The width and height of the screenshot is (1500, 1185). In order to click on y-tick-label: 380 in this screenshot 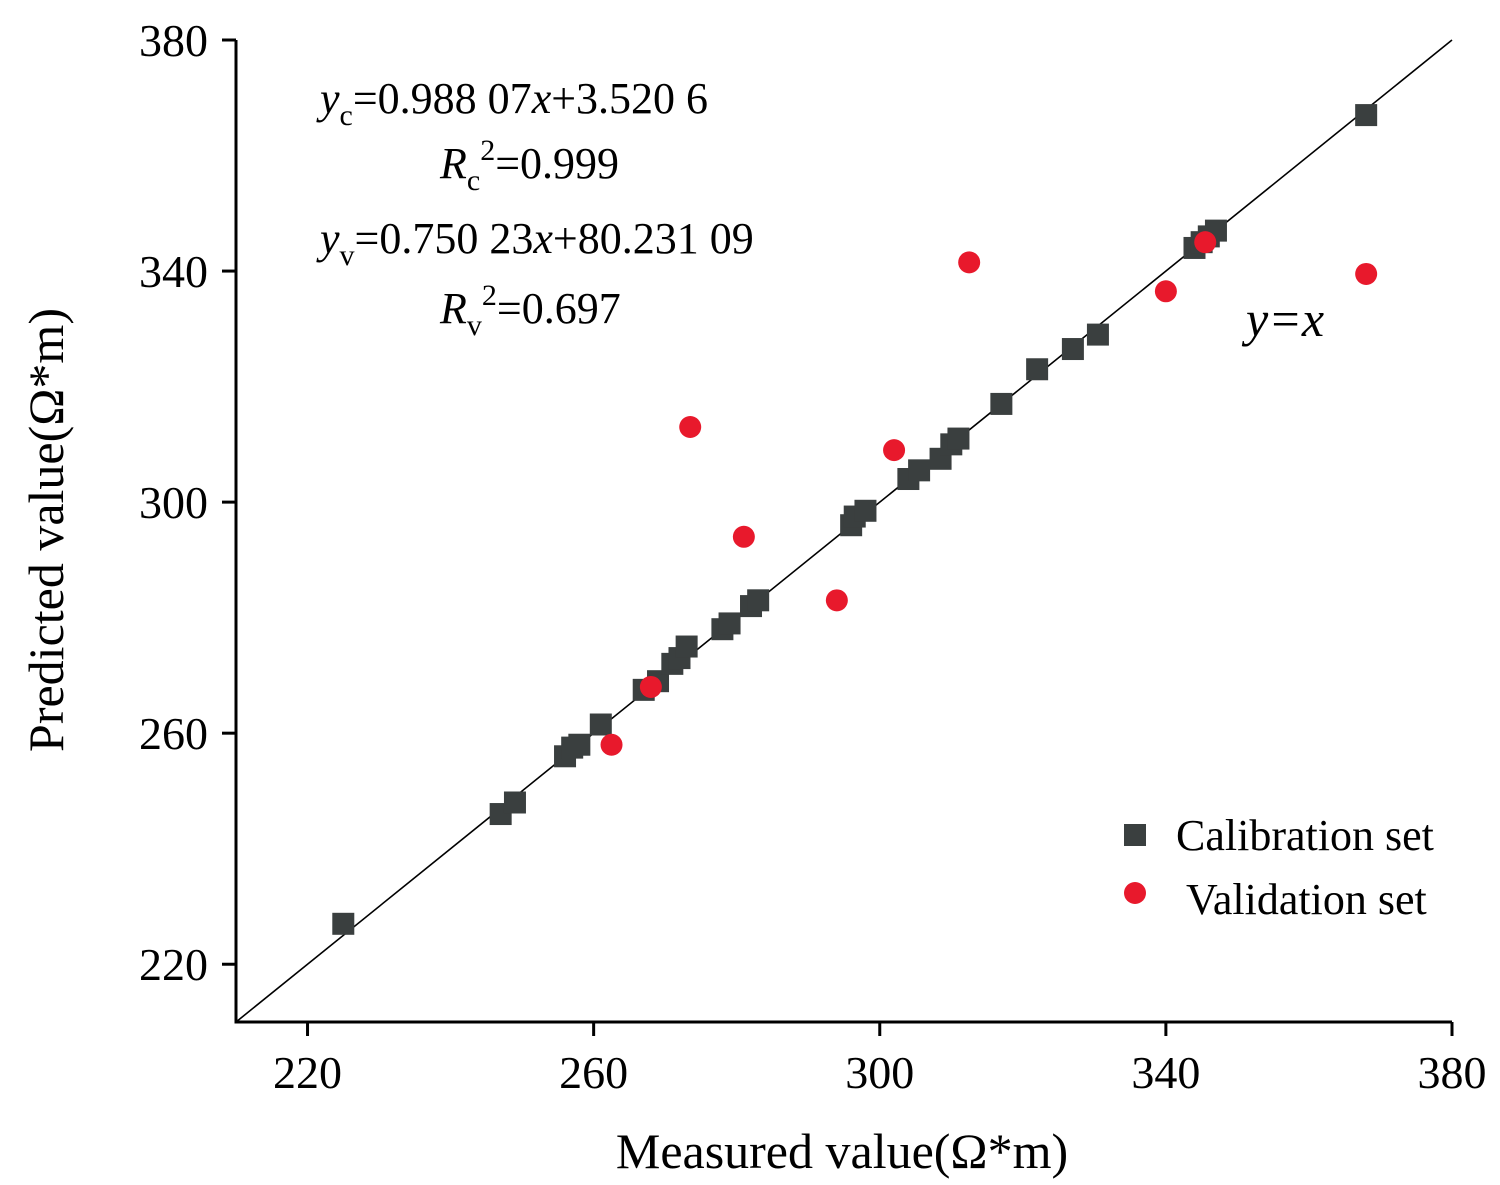, I will do `click(173, 40)`.